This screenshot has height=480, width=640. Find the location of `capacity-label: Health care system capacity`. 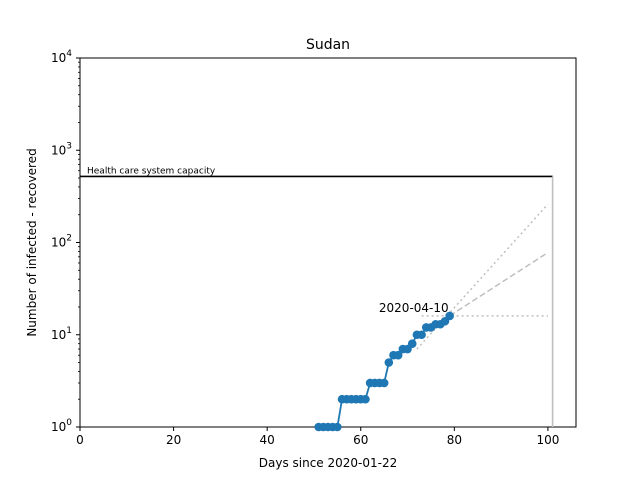

capacity-label: Health care system capacity is located at coordinates (151, 171).